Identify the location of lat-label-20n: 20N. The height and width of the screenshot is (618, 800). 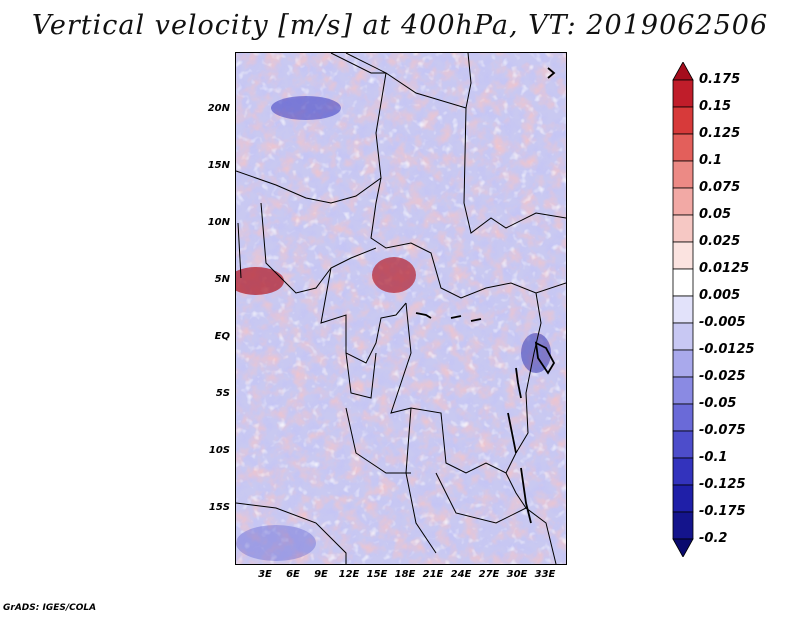
(218, 108).